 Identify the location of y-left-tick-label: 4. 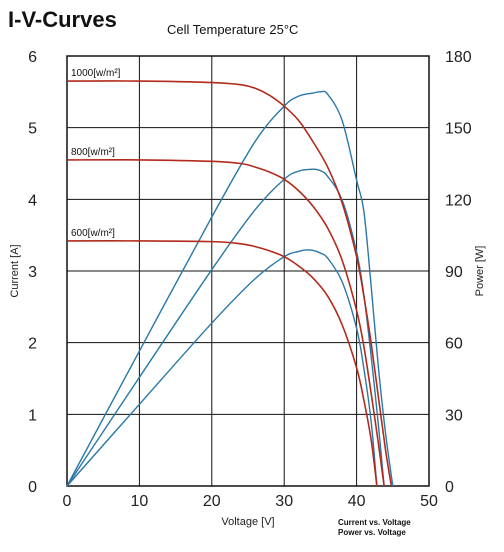
(32, 200).